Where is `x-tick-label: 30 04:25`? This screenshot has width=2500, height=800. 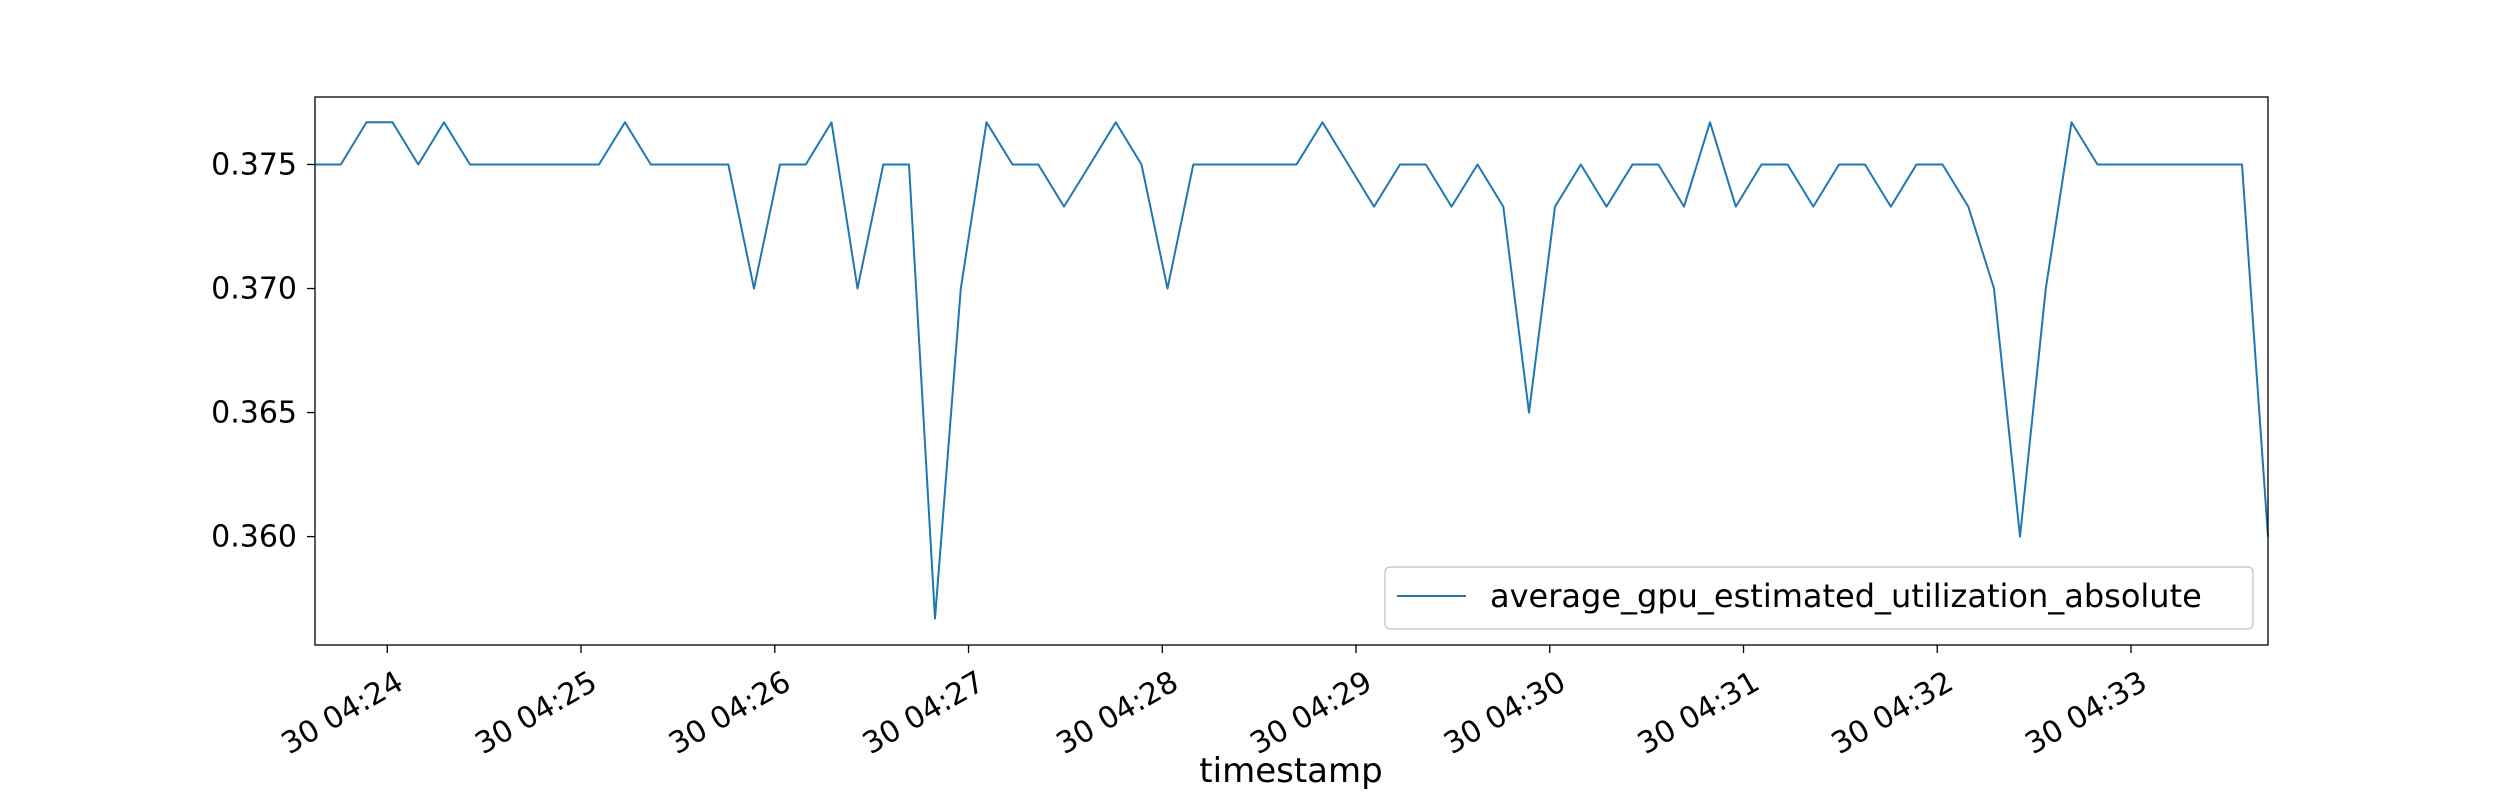
x-tick-label: 30 04:25 is located at coordinates (536, 712).